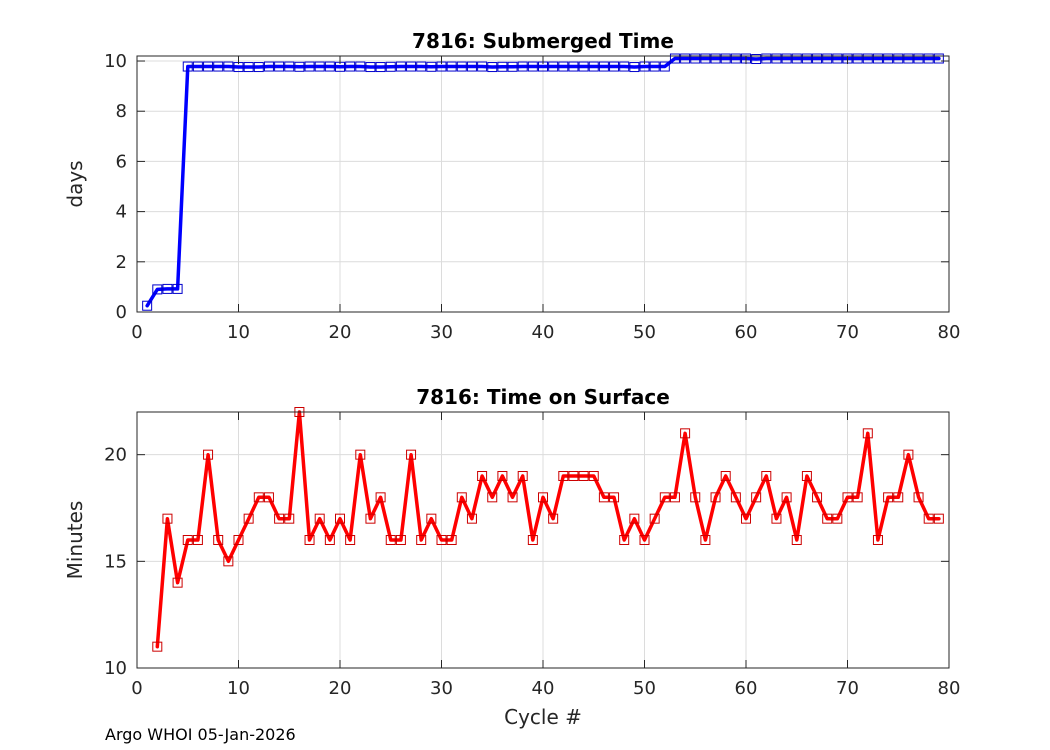 This screenshot has width=1050, height=750. I want to click on y-tick-label: 2, so click(121, 262).